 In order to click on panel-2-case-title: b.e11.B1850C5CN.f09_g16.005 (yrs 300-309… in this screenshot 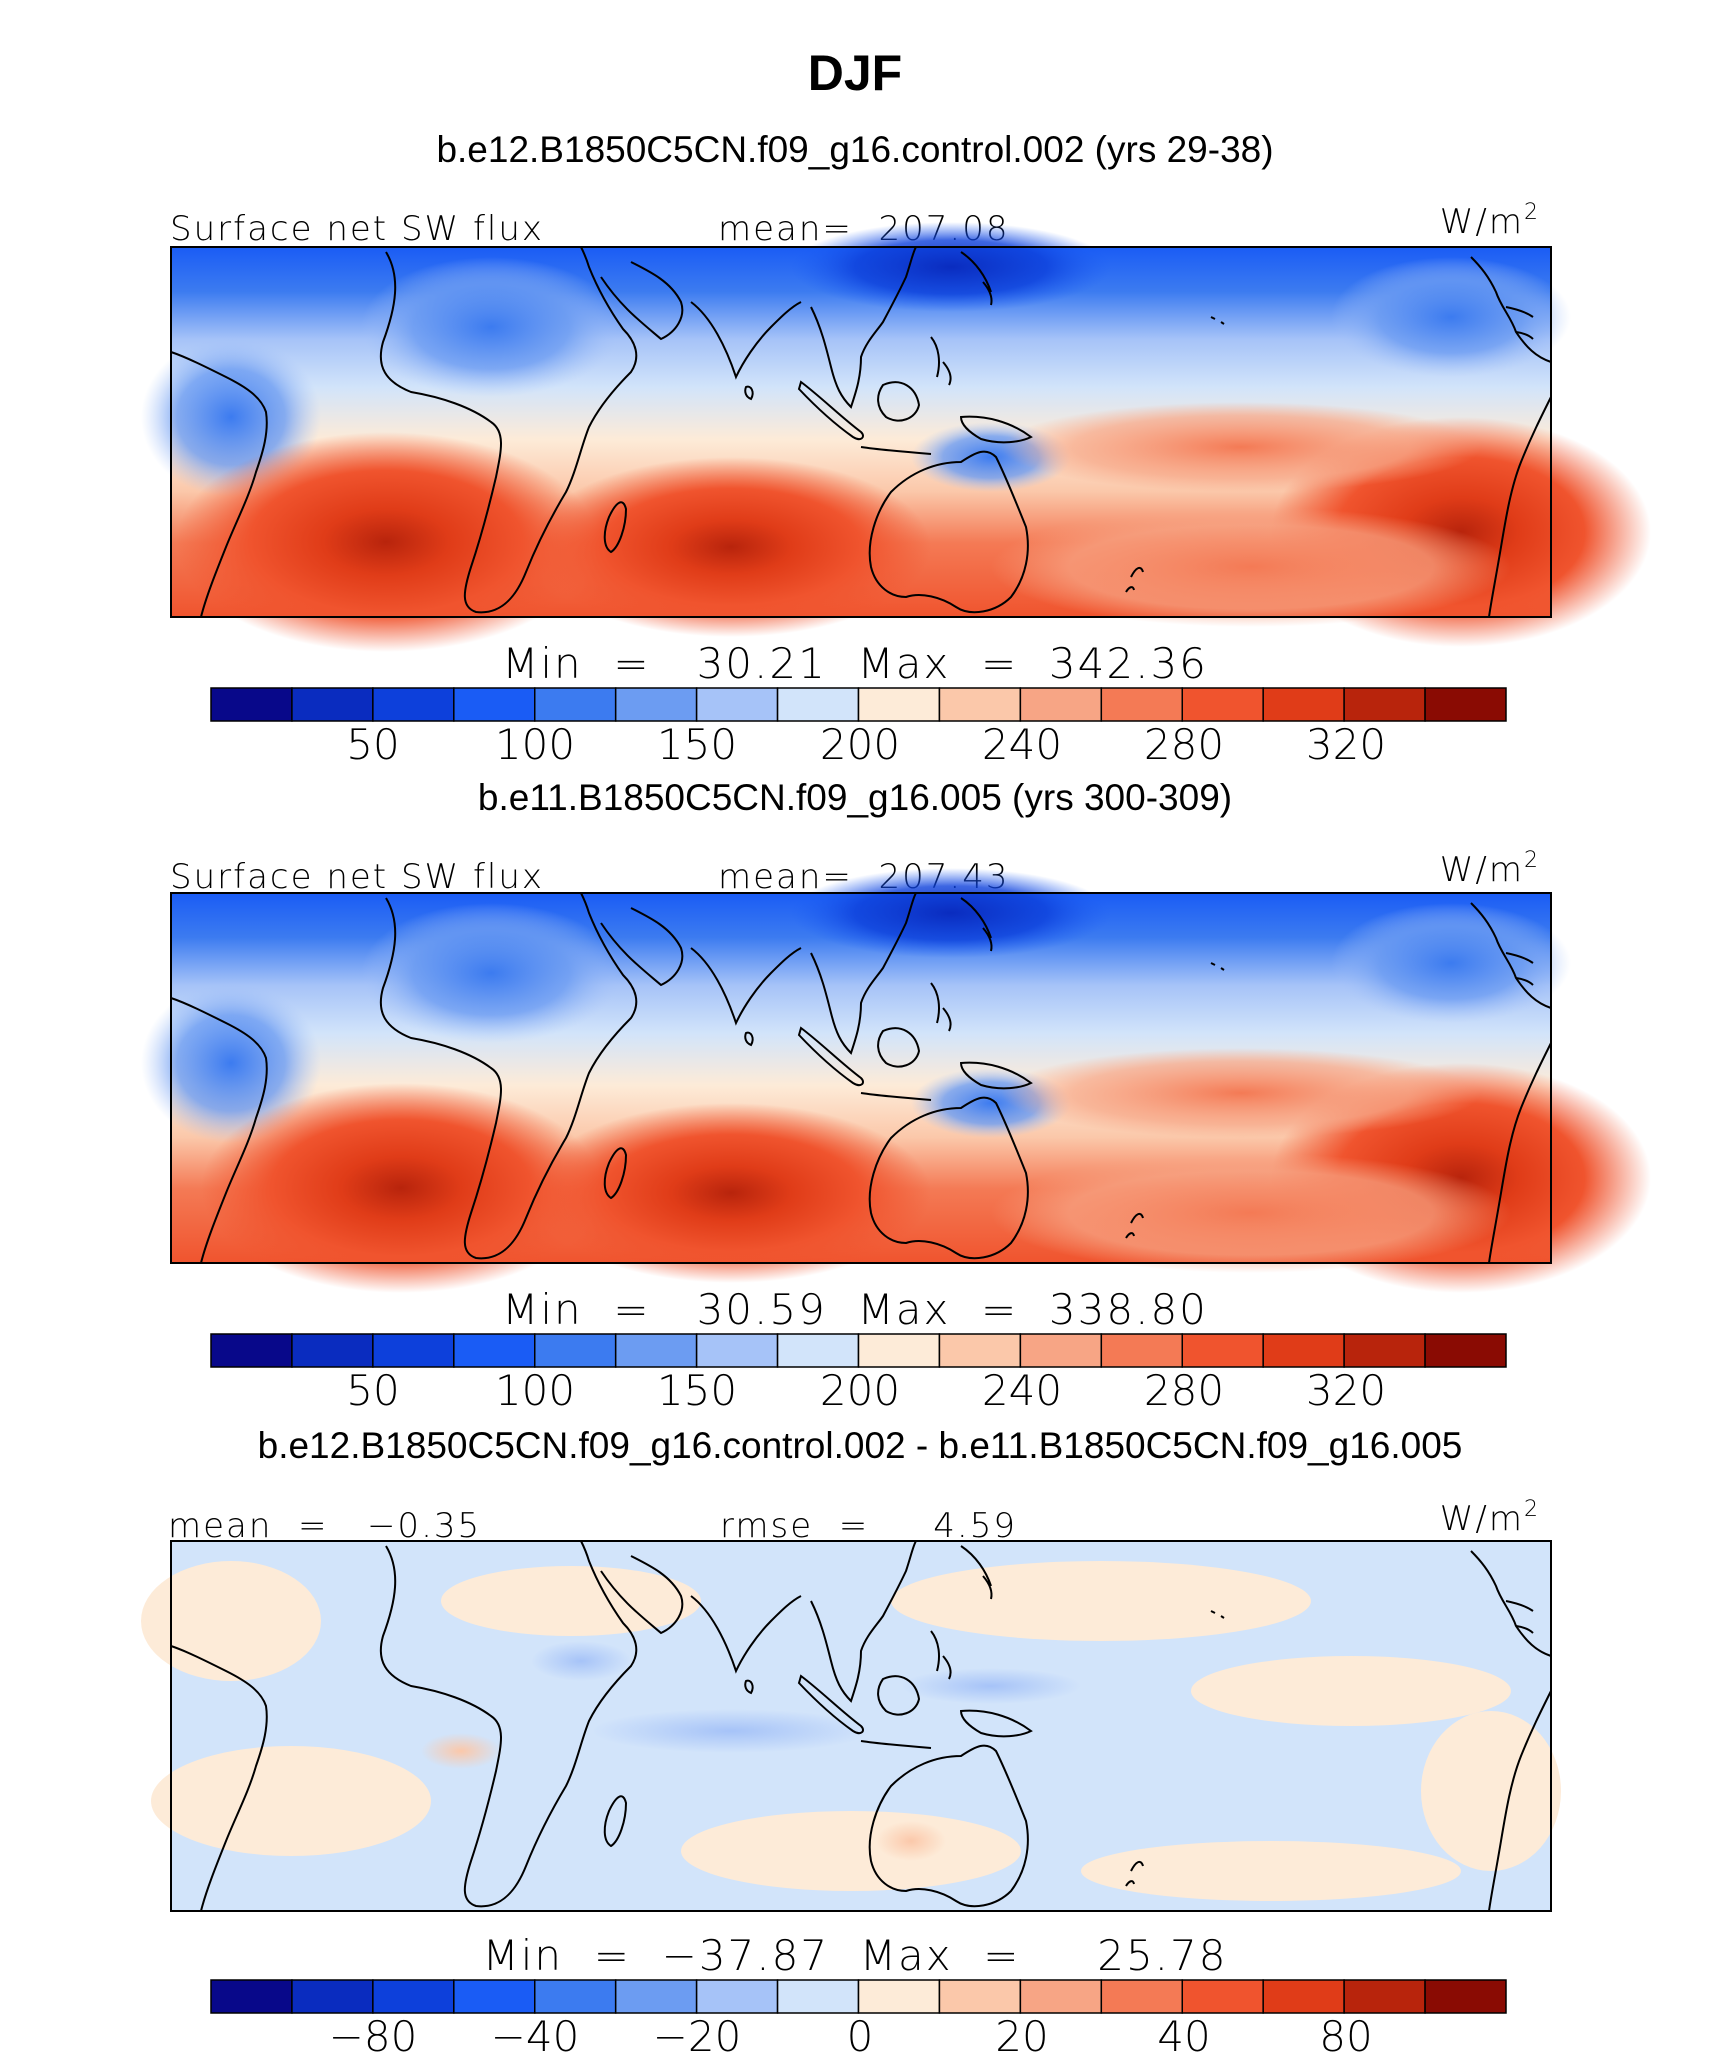, I will do `click(855, 797)`.